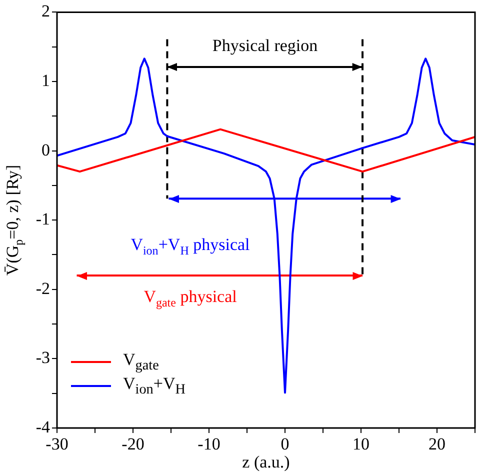  What do you see at coordinates (154, 386) in the screenshot?
I see `legend-label: V$_{ion}$+V$_{H}$` at bounding box center [154, 386].